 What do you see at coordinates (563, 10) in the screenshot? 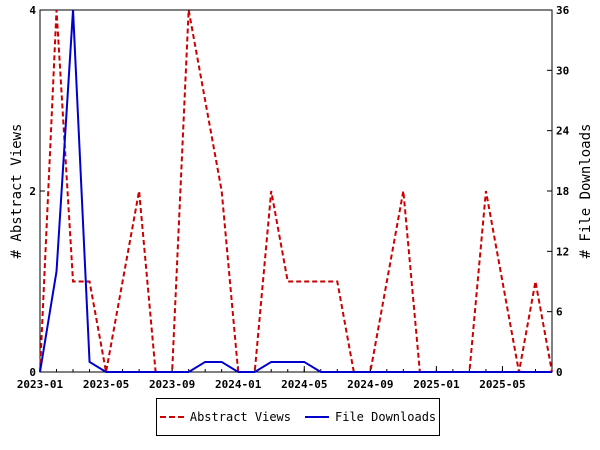
I see `y-right-tick-label-36: 36` at bounding box center [563, 10].